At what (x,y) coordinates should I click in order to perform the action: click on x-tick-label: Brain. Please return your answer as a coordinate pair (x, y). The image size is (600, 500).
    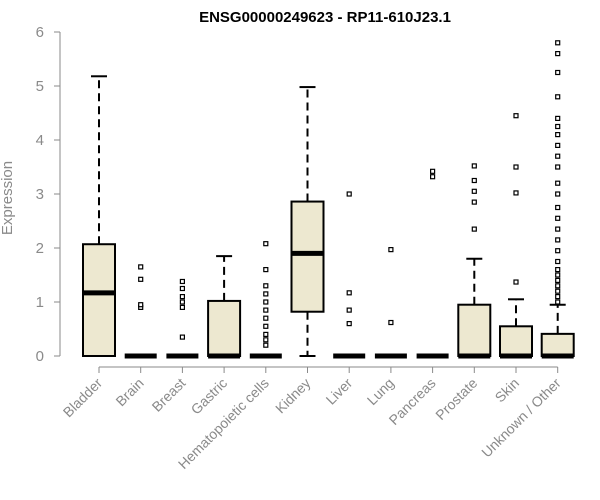
    Looking at the image, I should click on (129, 392).